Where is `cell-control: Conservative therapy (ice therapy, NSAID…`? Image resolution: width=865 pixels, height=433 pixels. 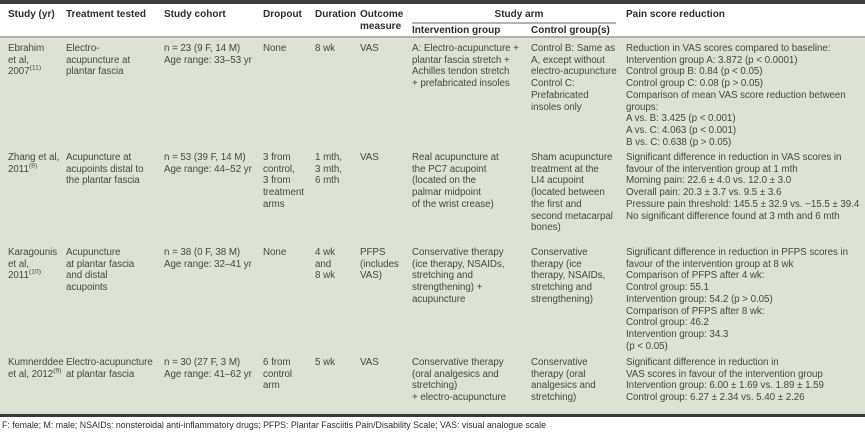 cell-control: Conservative therapy (ice therapy, NSAID… is located at coordinates (568, 276).